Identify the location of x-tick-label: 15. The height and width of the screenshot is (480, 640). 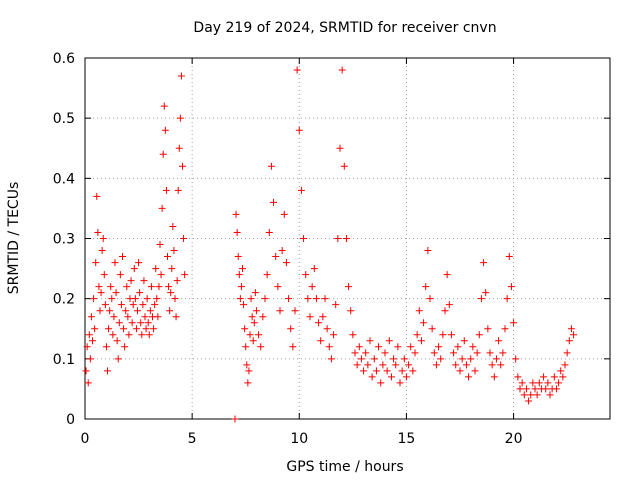
(407, 439).